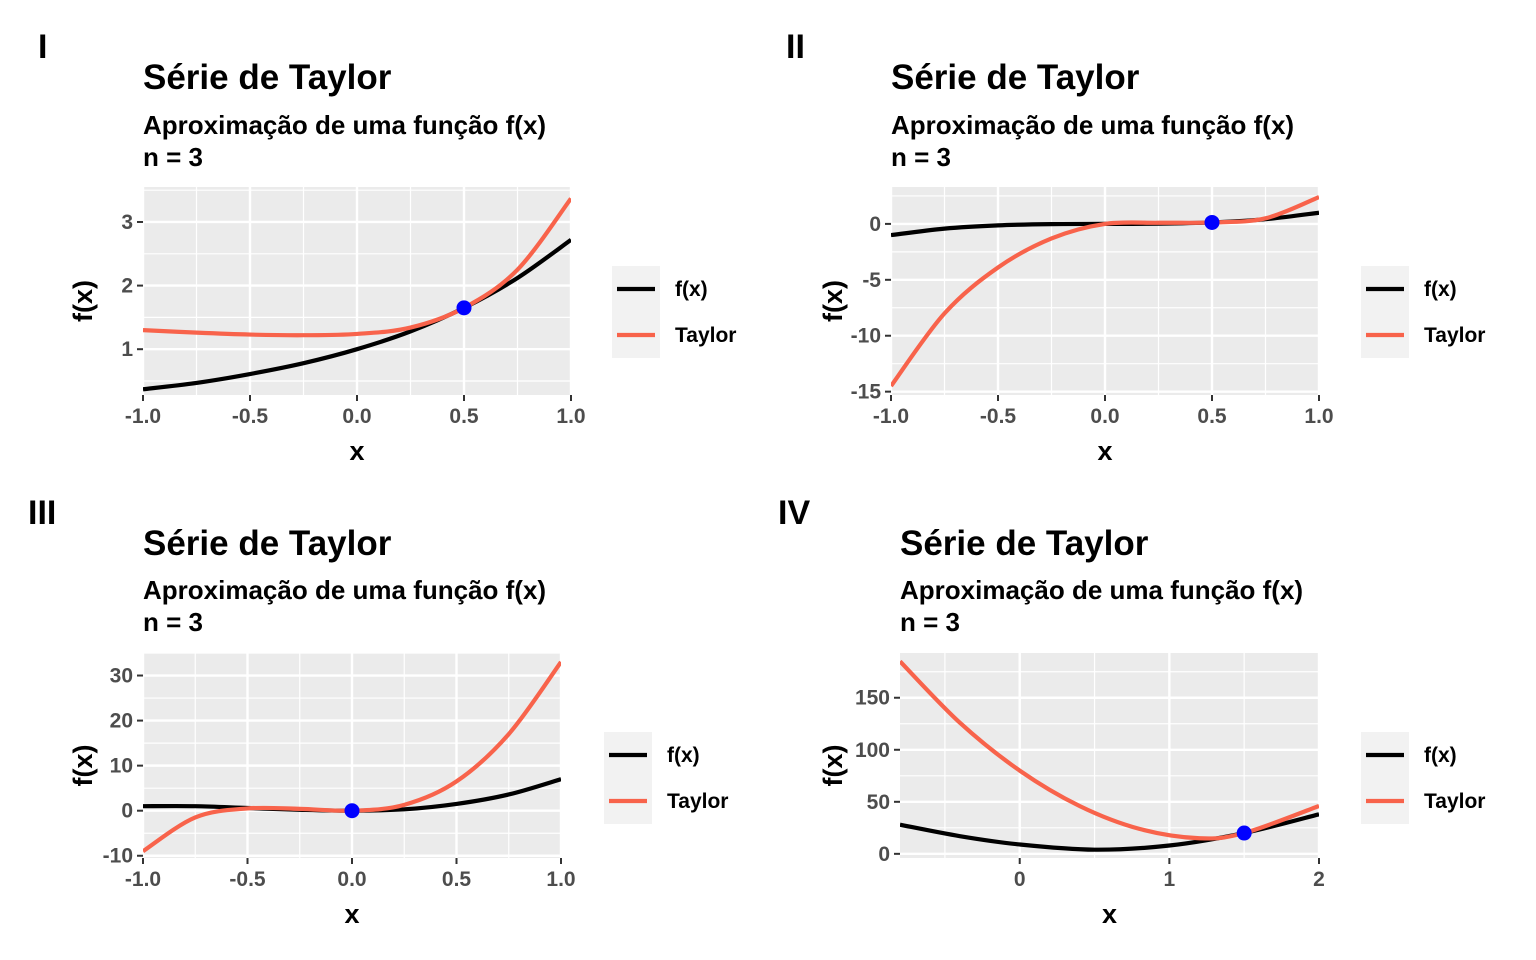 This screenshot has width=1536, height=960. What do you see at coordinates (1020, 879) in the screenshot?
I see `x-tick-label: 0` at bounding box center [1020, 879].